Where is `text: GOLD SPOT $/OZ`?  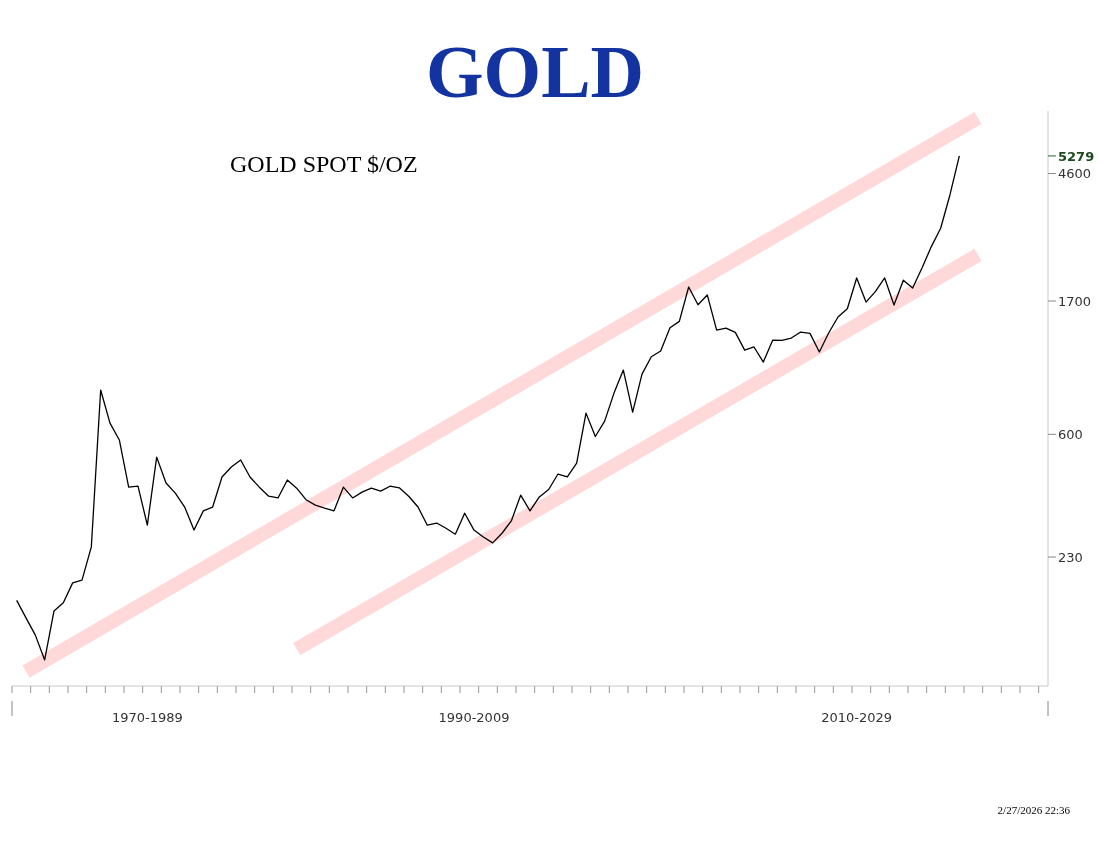 text: GOLD SPOT $/OZ is located at coordinates (324, 164).